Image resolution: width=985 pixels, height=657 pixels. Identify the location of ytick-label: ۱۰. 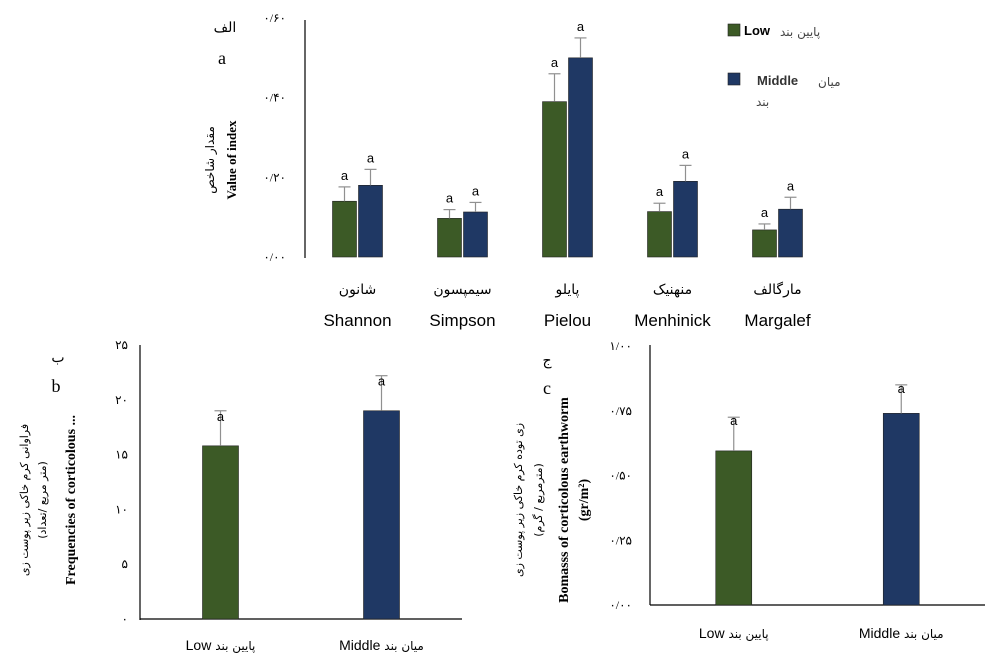
(121, 509).